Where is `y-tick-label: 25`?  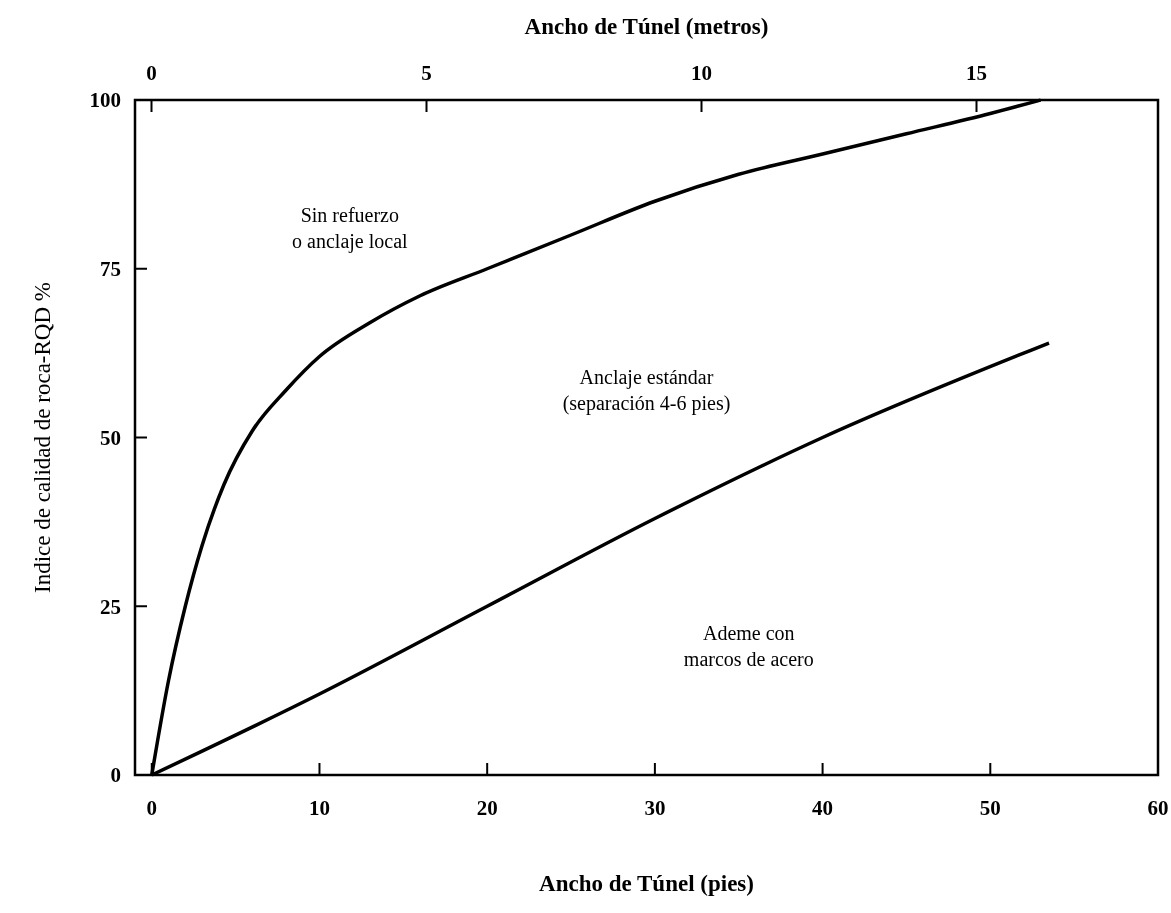
y-tick-label: 25 is located at coordinates (110, 606).